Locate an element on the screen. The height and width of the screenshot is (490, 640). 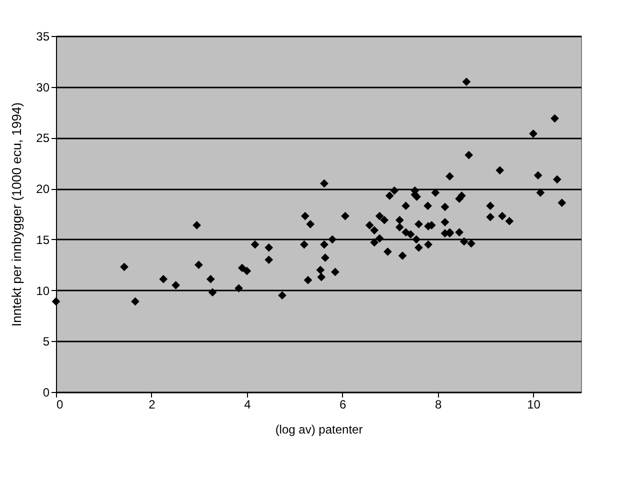
y-tick-label: 20 is located at coordinates (43, 189).